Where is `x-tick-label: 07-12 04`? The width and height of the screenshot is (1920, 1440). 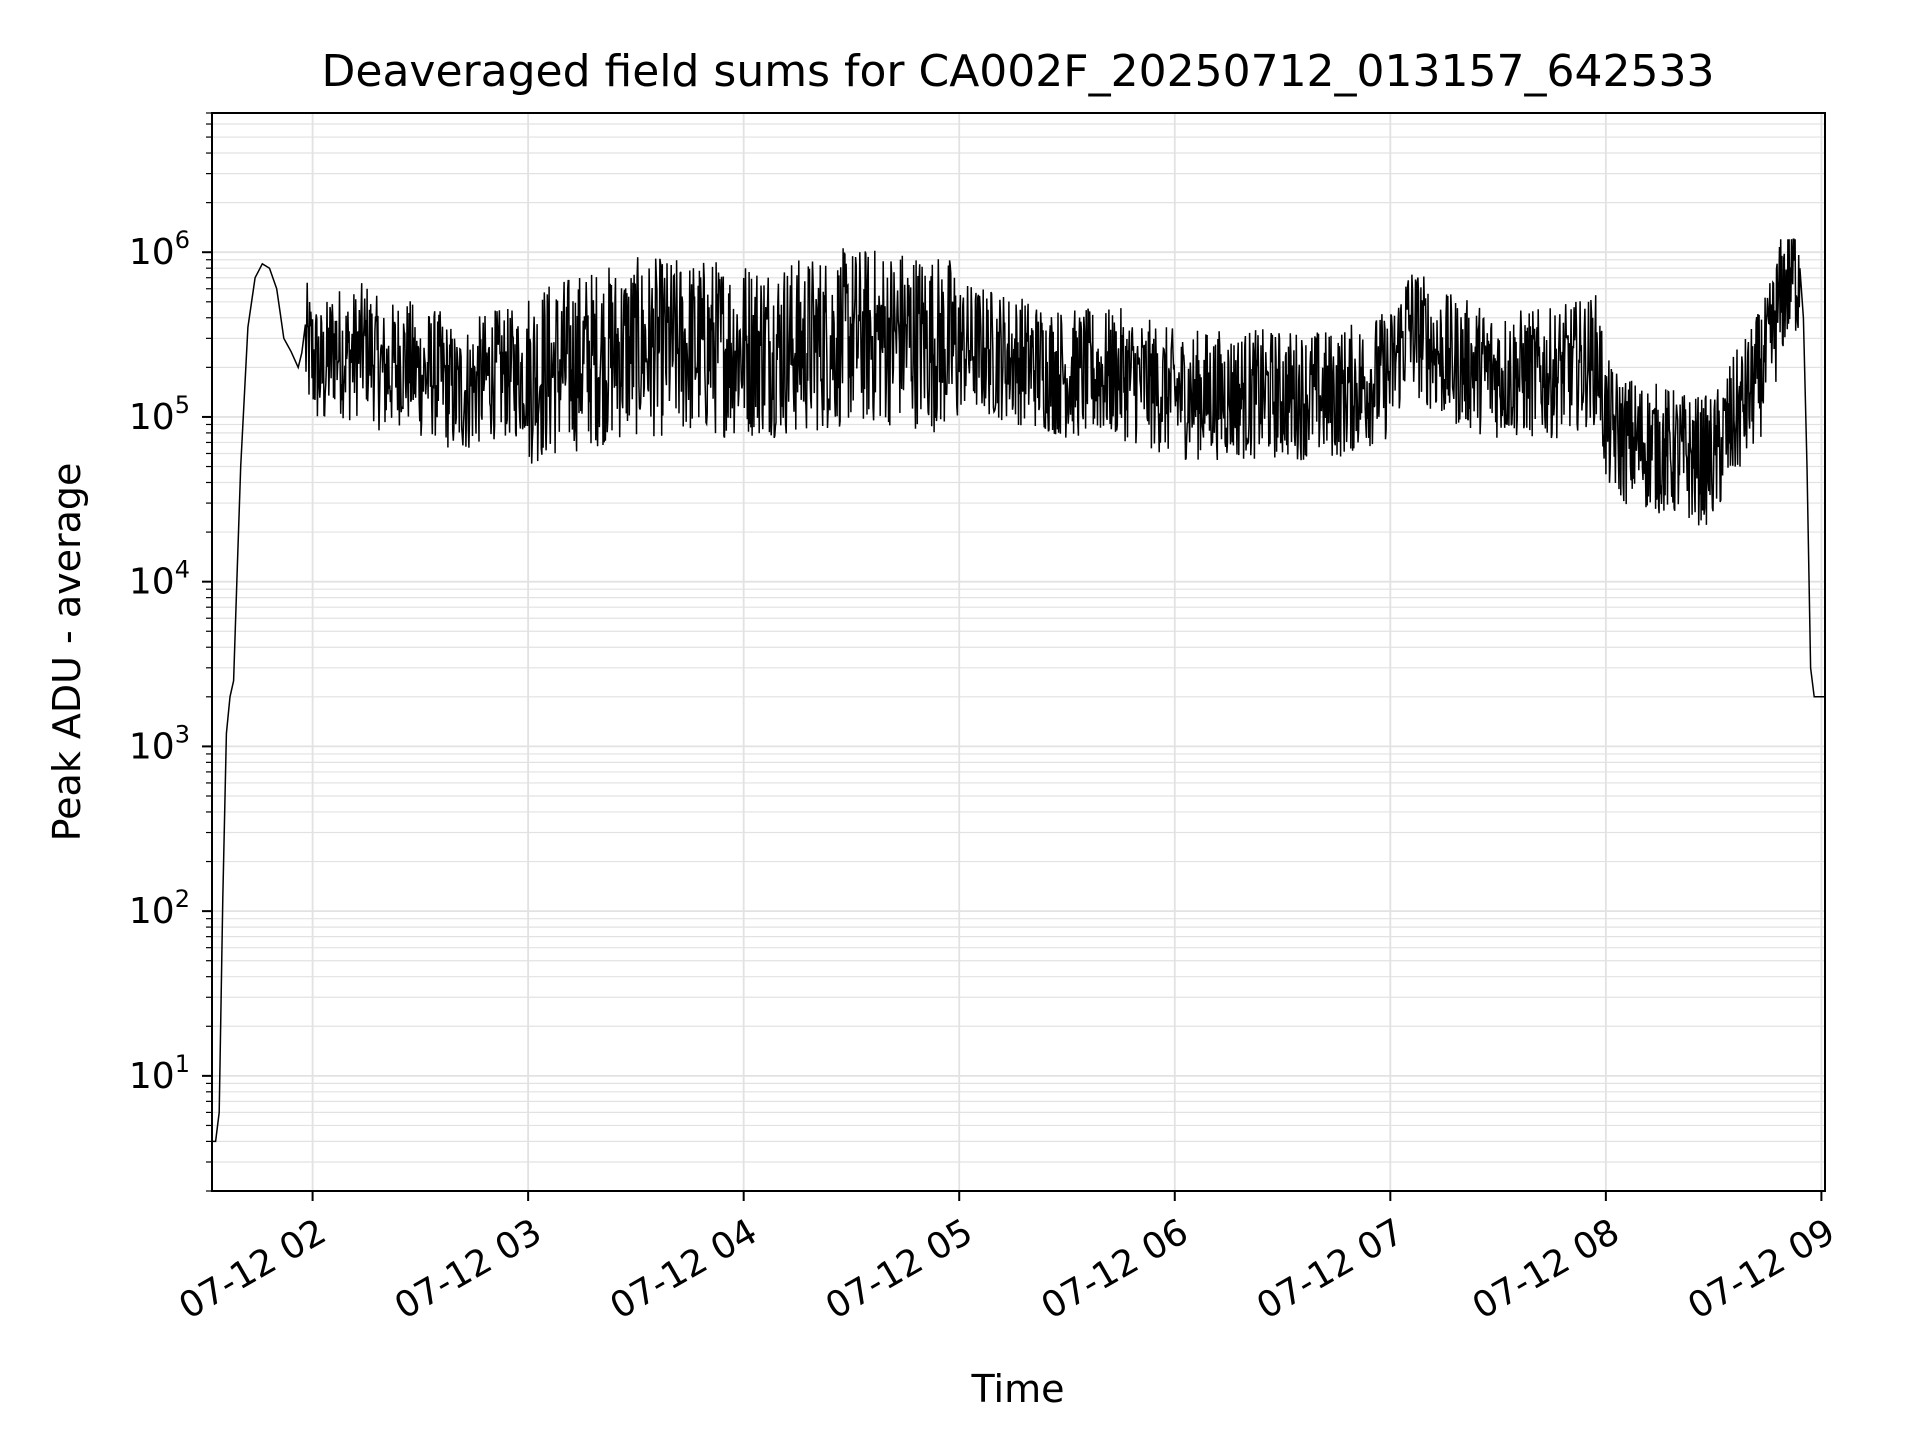 x-tick-label: 07-12 04 is located at coordinates (684, 1269).